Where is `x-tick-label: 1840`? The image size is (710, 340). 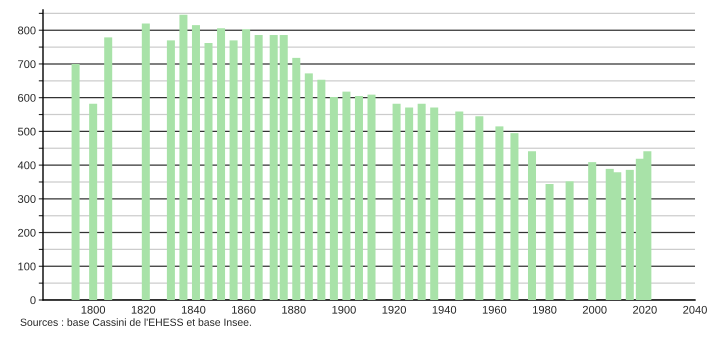
x-tick-label: 1840 is located at coordinates (194, 310).